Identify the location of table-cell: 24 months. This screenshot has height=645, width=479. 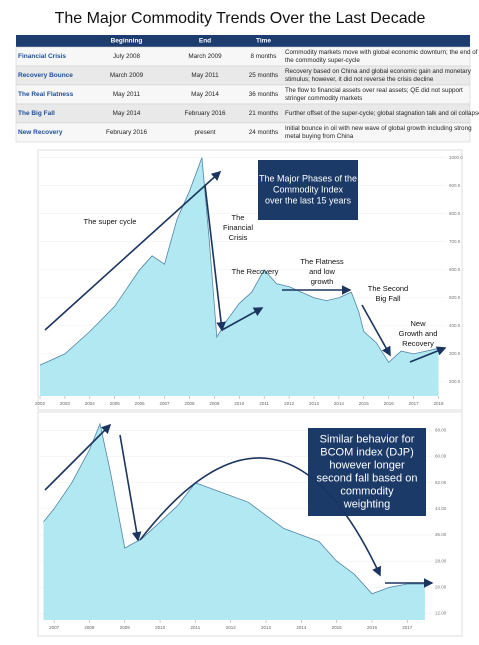
(263, 132).